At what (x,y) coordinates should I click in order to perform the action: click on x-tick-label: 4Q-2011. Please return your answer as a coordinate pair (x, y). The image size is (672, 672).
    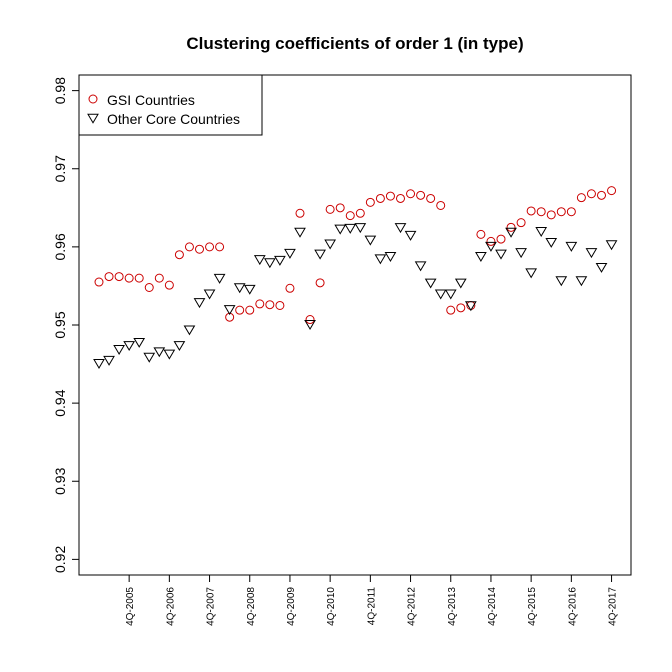
    Looking at the image, I should click on (371, 606).